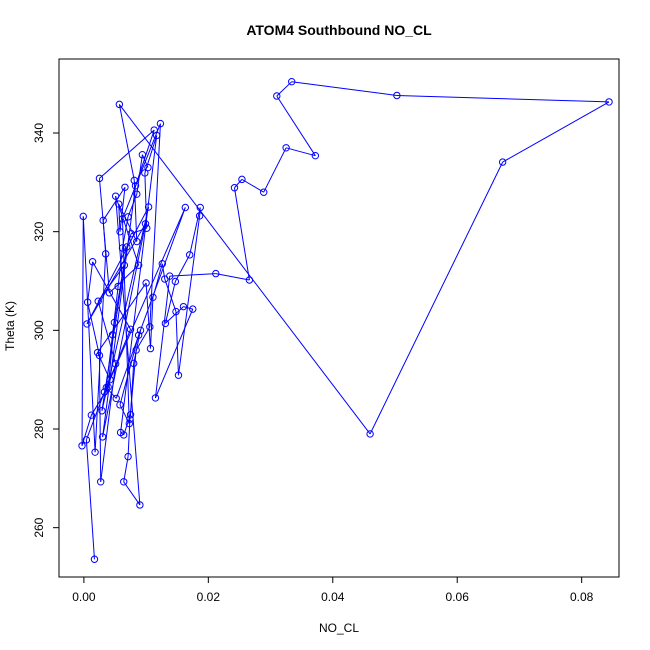 The width and height of the screenshot is (650, 650). What do you see at coordinates (209, 597) in the screenshot?
I see `x-tick-label: 0.02` at bounding box center [209, 597].